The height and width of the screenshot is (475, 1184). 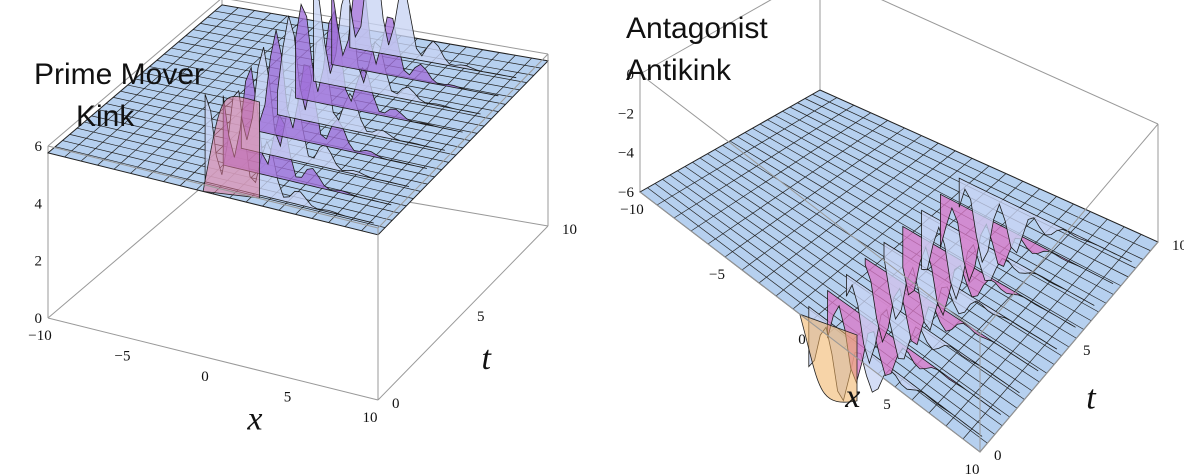 I want to click on z-tick-label: 6, so click(x=39, y=147).